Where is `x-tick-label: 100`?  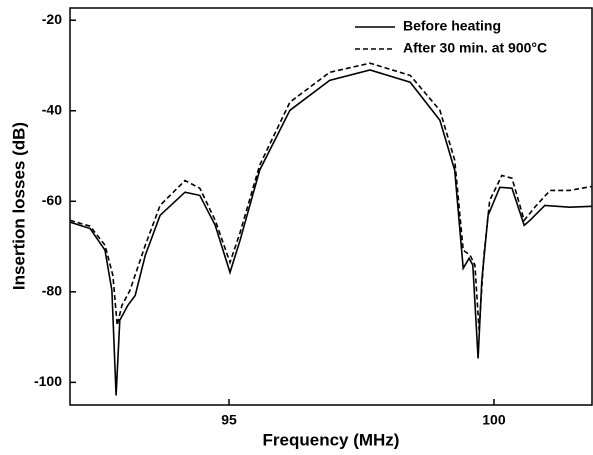
x-tick-label: 100 is located at coordinates (494, 420).